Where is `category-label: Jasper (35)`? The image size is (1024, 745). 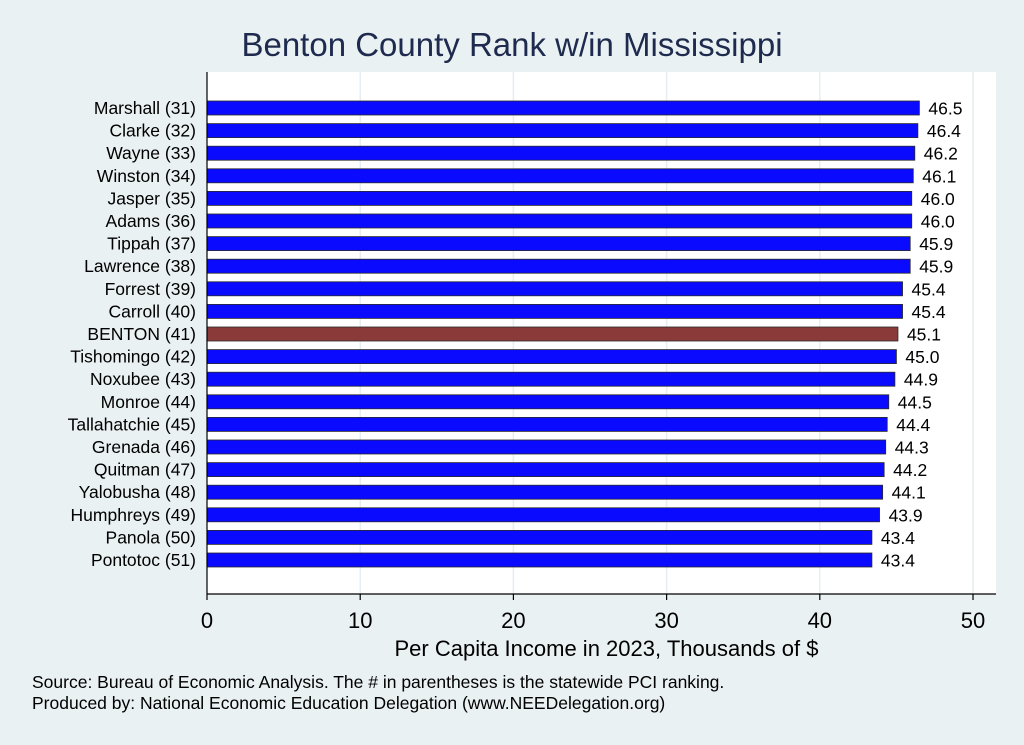
category-label: Jasper (35) is located at coordinates (151, 198).